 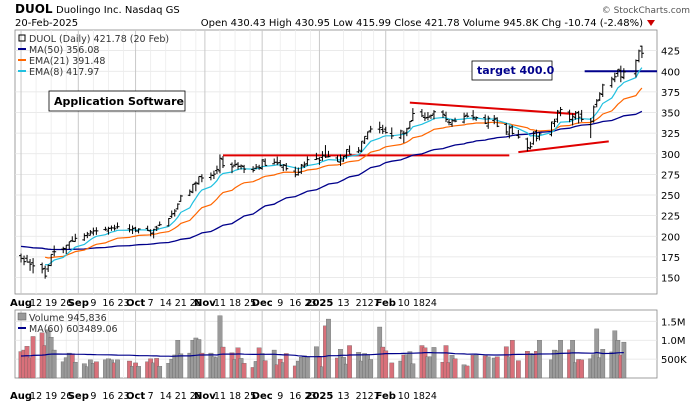 What do you see at coordinates (151, 396) in the screenshot?
I see `x-tick-label-bottom: 7` at bounding box center [151, 396].